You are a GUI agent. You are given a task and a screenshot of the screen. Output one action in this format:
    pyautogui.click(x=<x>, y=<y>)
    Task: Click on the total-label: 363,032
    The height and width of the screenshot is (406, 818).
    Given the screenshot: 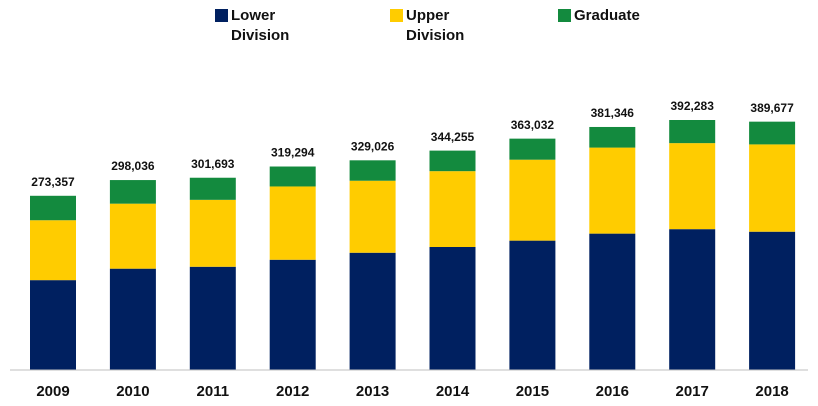 What is the action you would take?
    pyautogui.click(x=533, y=125)
    